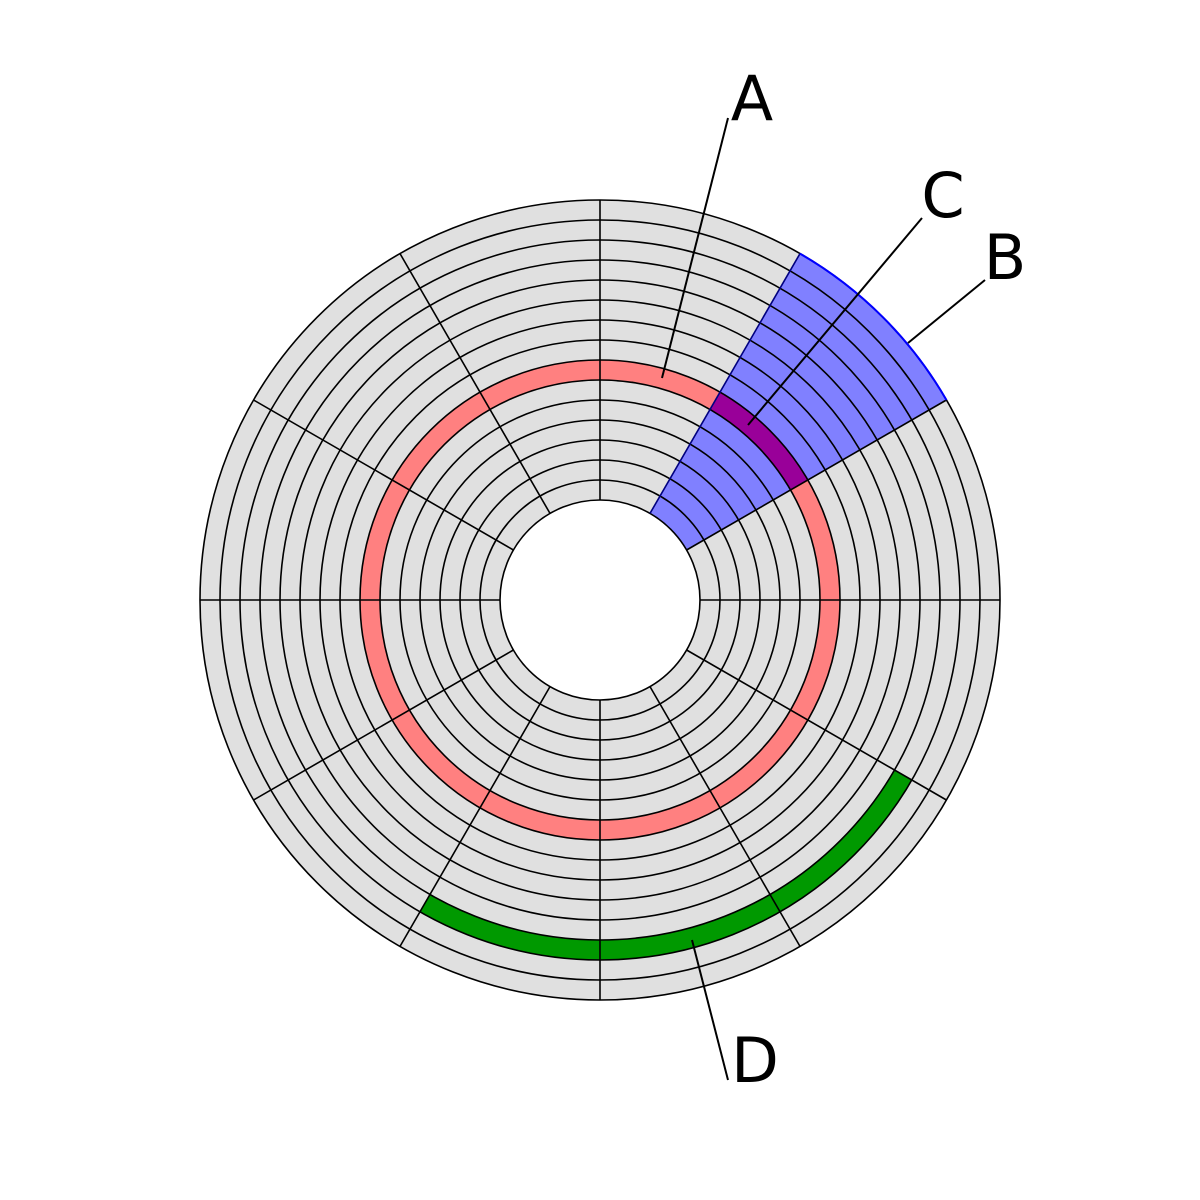  I want to click on track-line, so click(600, 600).